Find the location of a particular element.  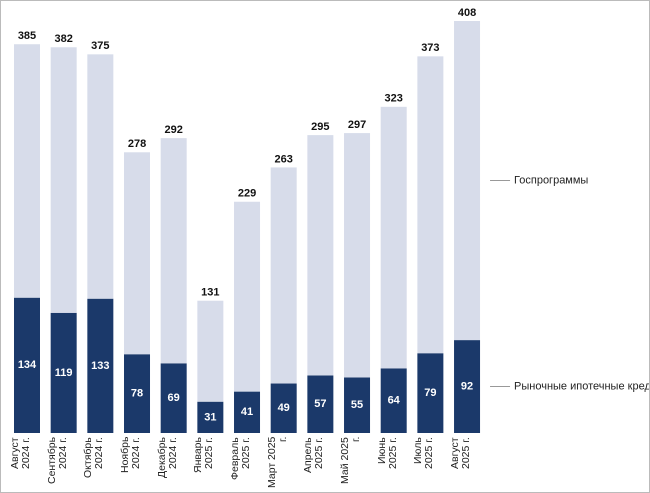

total-label: 375 is located at coordinates (100, 46).